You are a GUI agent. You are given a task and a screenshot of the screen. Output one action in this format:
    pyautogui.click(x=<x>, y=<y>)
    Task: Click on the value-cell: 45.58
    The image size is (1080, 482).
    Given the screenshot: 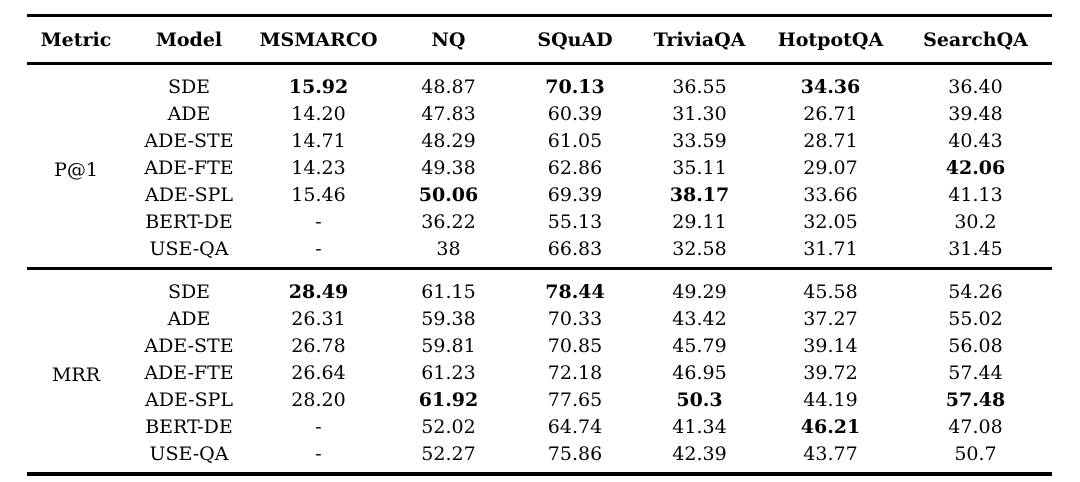 What is the action you would take?
    pyautogui.click(x=830, y=291)
    